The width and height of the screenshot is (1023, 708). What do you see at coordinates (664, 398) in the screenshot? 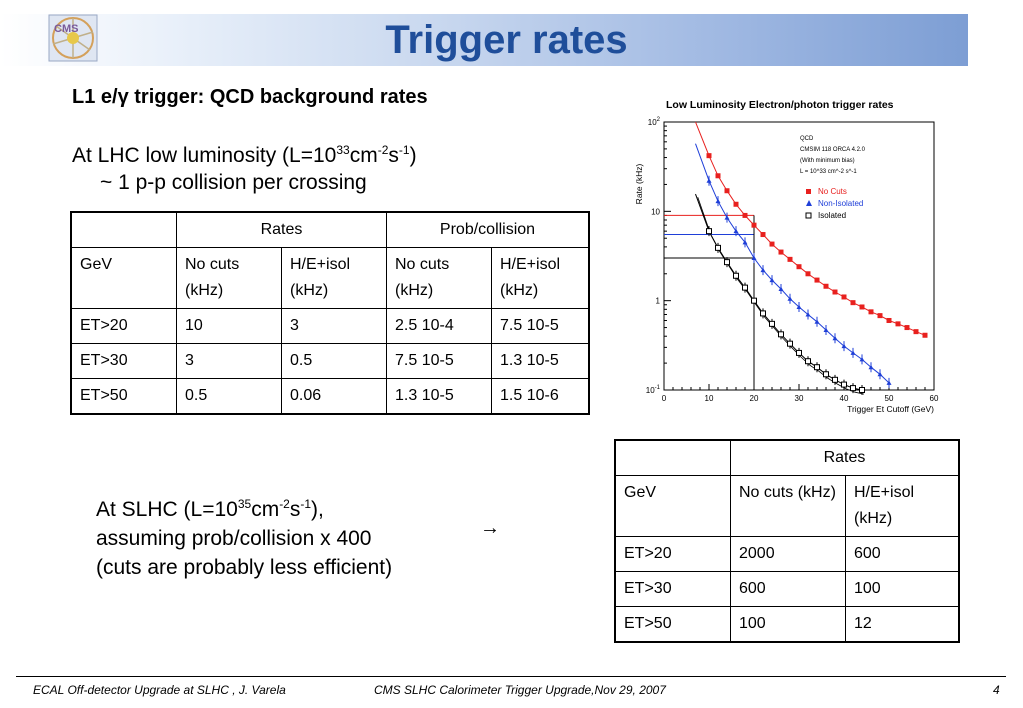
I see `x-tick-label: 0` at bounding box center [664, 398].